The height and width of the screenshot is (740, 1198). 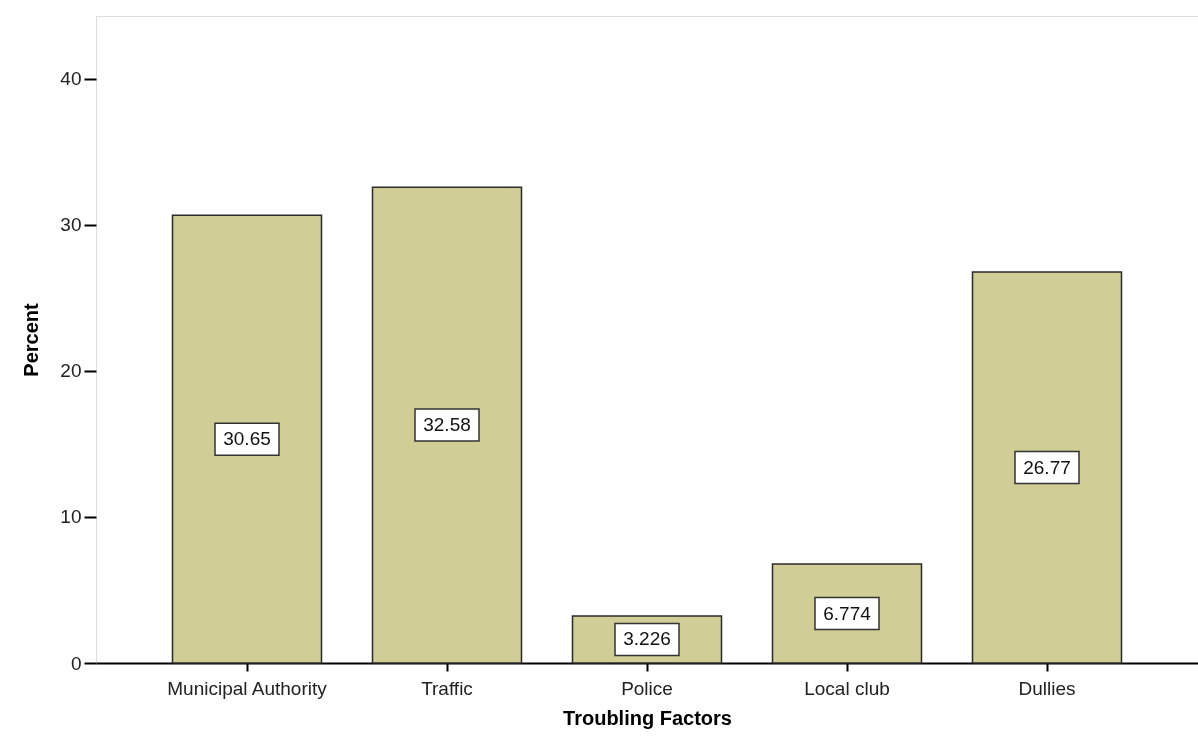 What do you see at coordinates (71, 79) in the screenshot?
I see `y-tick-label: 40` at bounding box center [71, 79].